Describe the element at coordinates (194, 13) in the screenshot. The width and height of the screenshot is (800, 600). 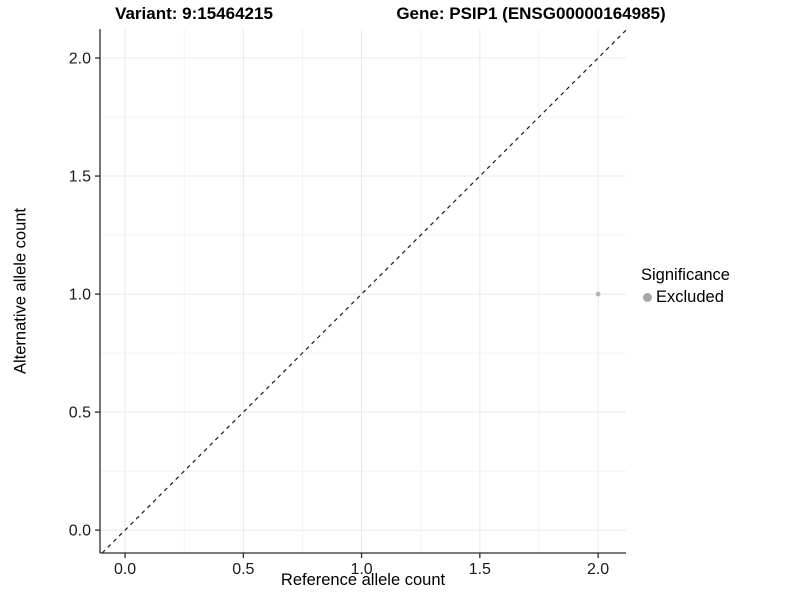
I see `variant-title: Variant: 9:15464215` at that location.